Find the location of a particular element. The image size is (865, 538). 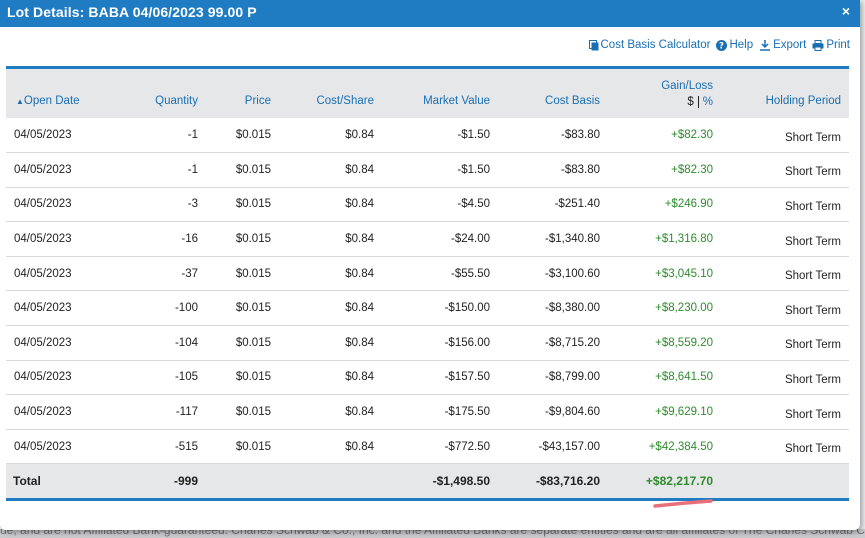

cell-market-value: -$1.50 is located at coordinates (473, 169).